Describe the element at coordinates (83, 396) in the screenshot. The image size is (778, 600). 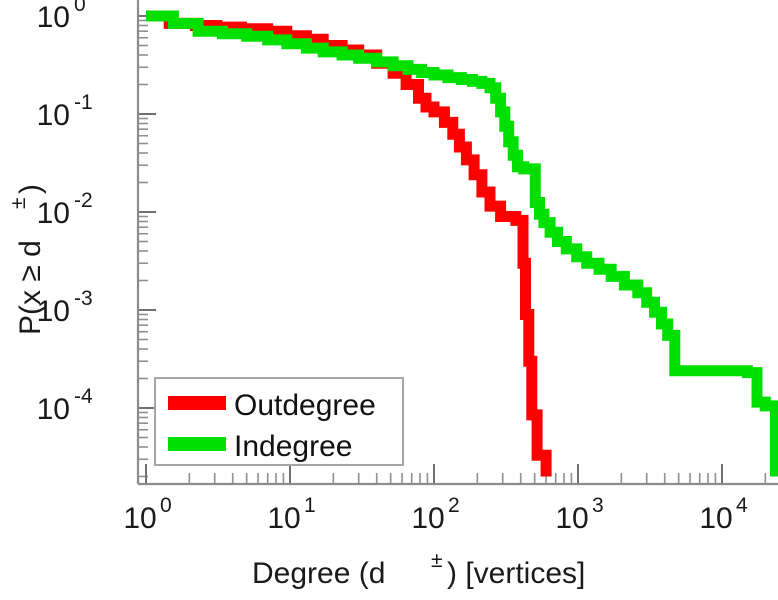
I see `y-tick-exponent: -4` at that location.